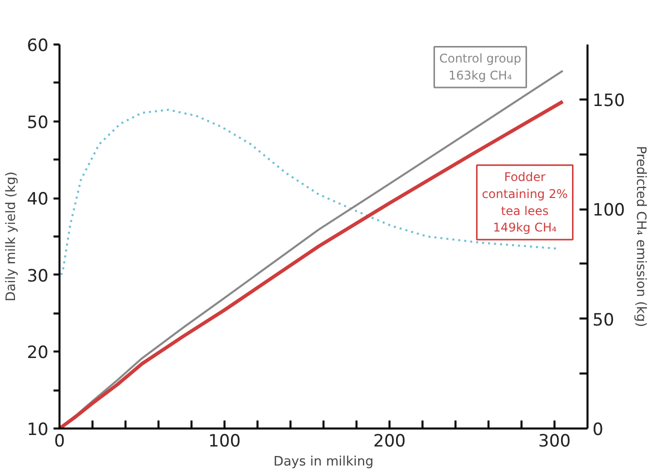  What do you see at coordinates (525, 194) in the screenshot?
I see `series-label: Fodder containing 2% tea lees` at bounding box center [525, 194].